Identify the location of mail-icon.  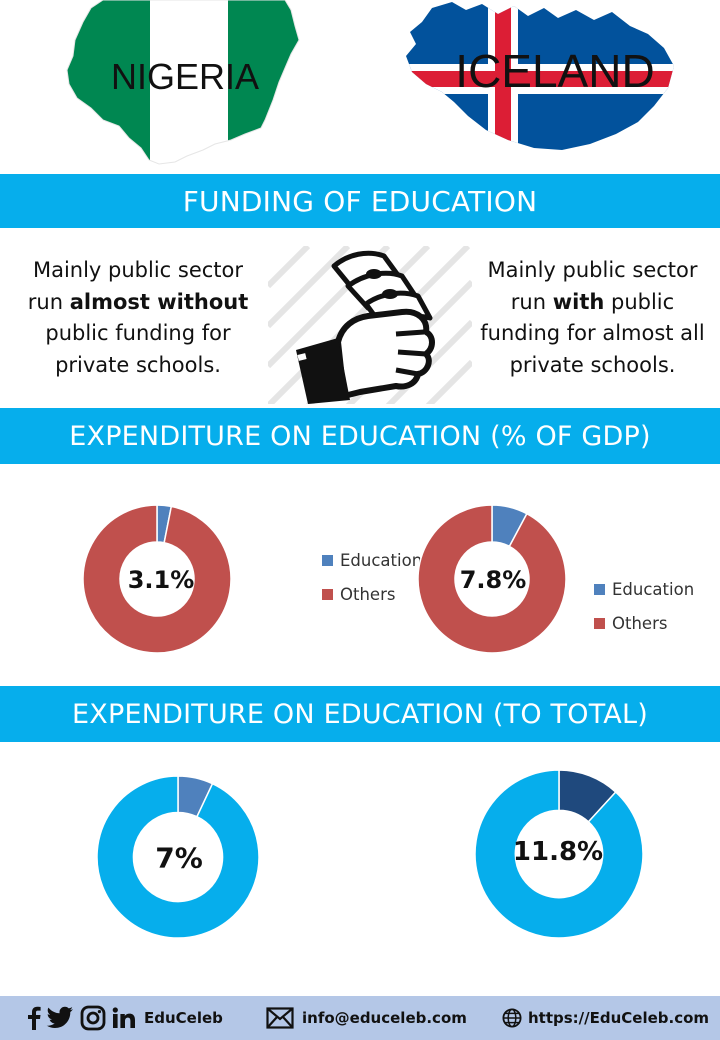
(280, 1018).